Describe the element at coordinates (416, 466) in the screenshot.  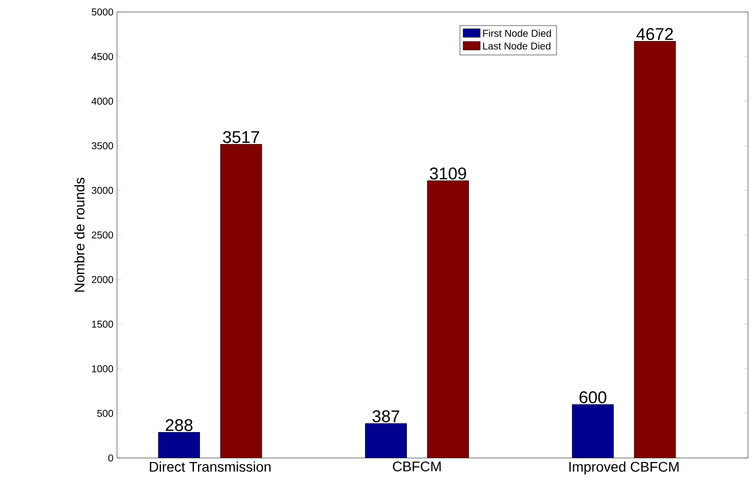
I see `x-tick-label: CBFCM` at that location.